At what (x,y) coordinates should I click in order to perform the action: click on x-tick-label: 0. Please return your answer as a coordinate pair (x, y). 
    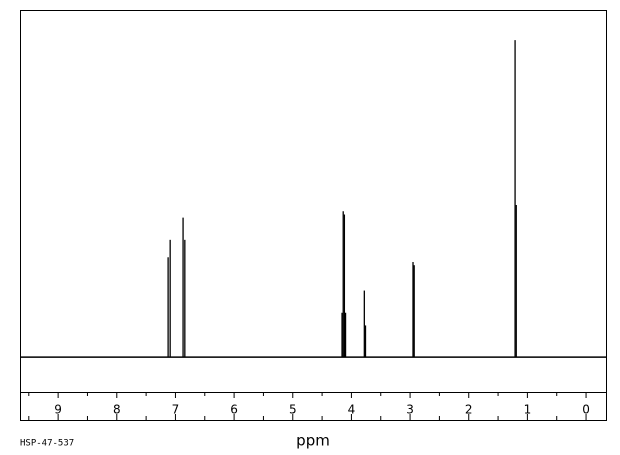
    Looking at the image, I should click on (586, 410).